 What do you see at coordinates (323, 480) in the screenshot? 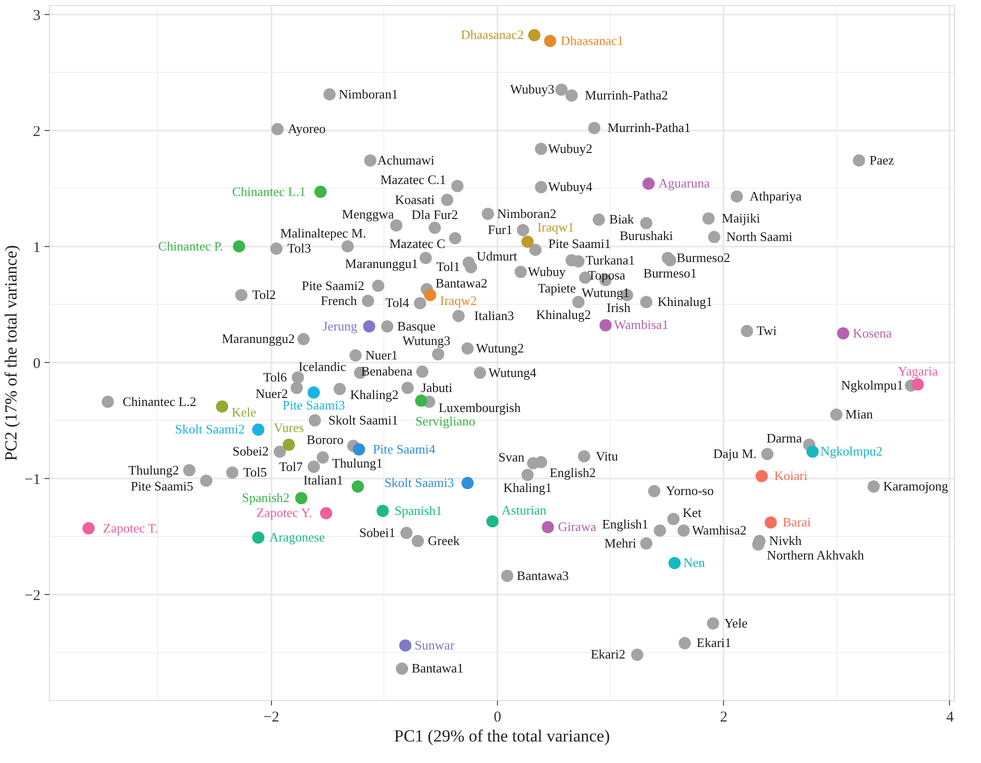
I see `annotation: Italian1` at bounding box center [323, 480].